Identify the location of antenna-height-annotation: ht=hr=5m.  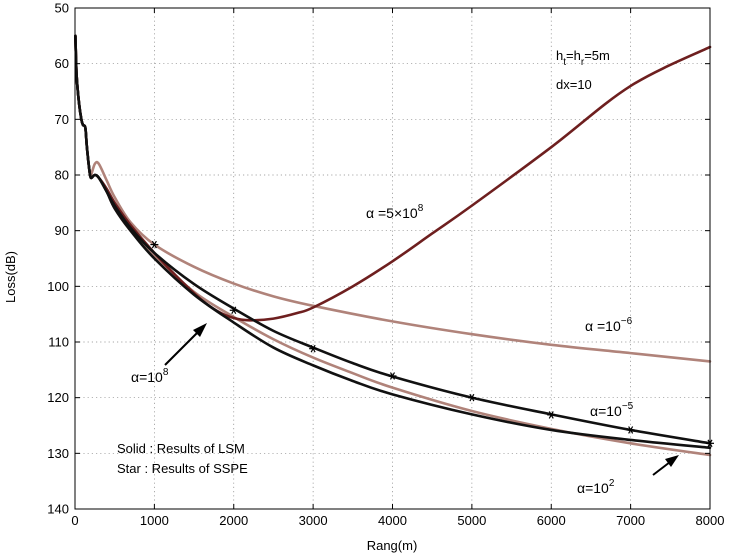
(583, 58).